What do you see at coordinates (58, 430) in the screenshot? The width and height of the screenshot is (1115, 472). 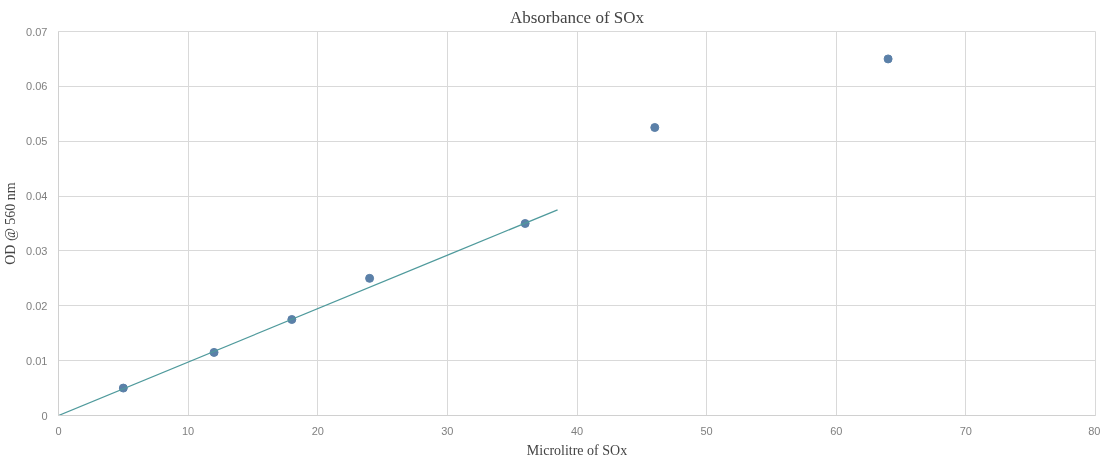 I see `x-tick-label: 0` at bounding box center [58, 430].